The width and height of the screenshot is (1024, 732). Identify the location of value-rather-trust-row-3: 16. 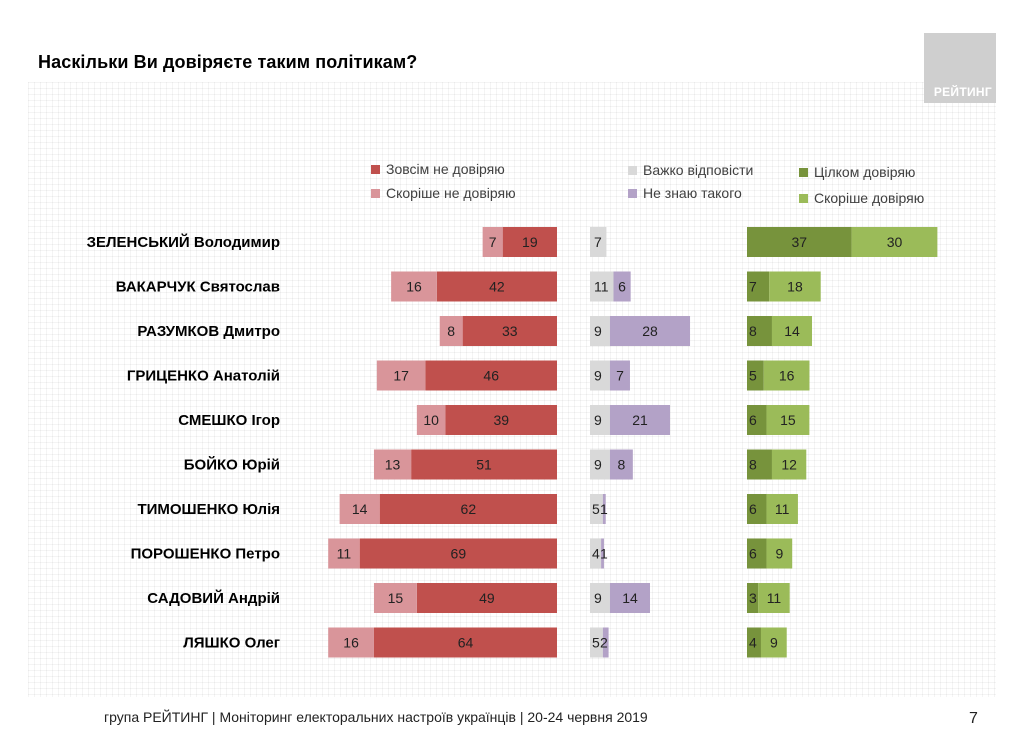
(787, 376).